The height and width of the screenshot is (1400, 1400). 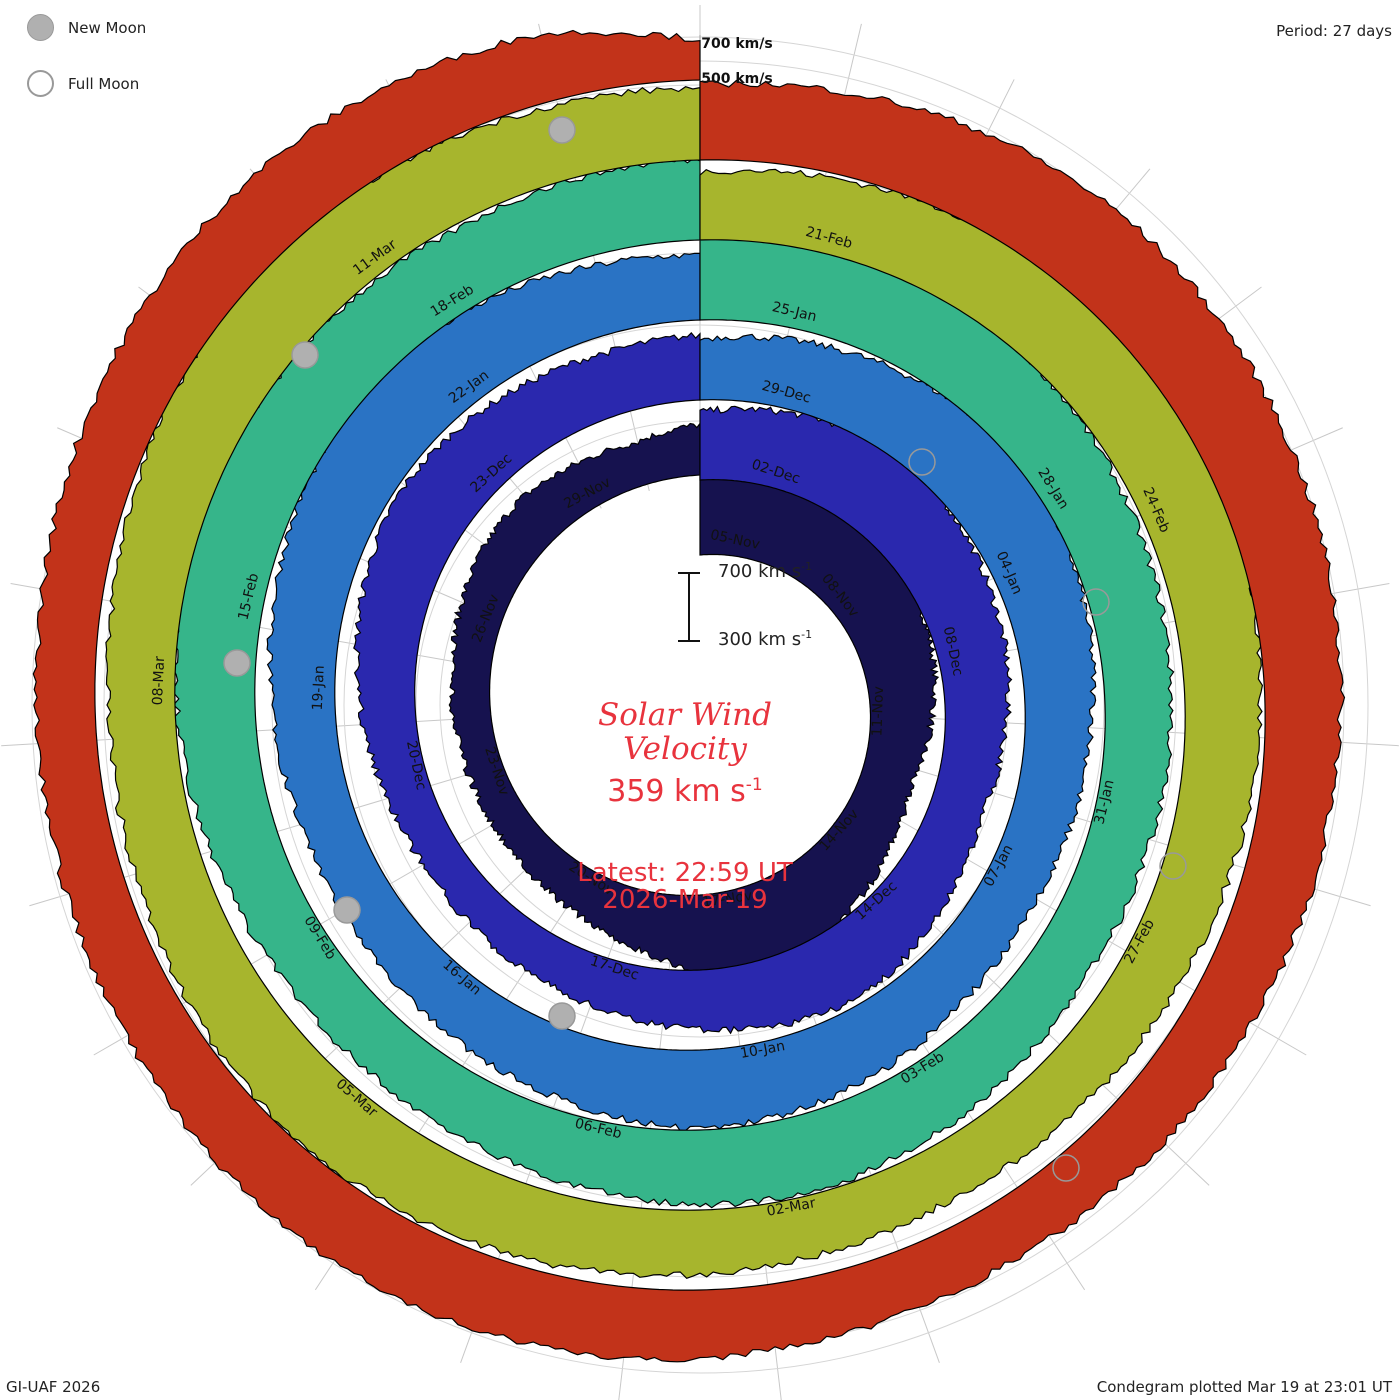 What do you see at coordinates (685, 900) in the screenshot?
I see `latest-date: 2026-Mar-19` at bounding box center [685, 900].